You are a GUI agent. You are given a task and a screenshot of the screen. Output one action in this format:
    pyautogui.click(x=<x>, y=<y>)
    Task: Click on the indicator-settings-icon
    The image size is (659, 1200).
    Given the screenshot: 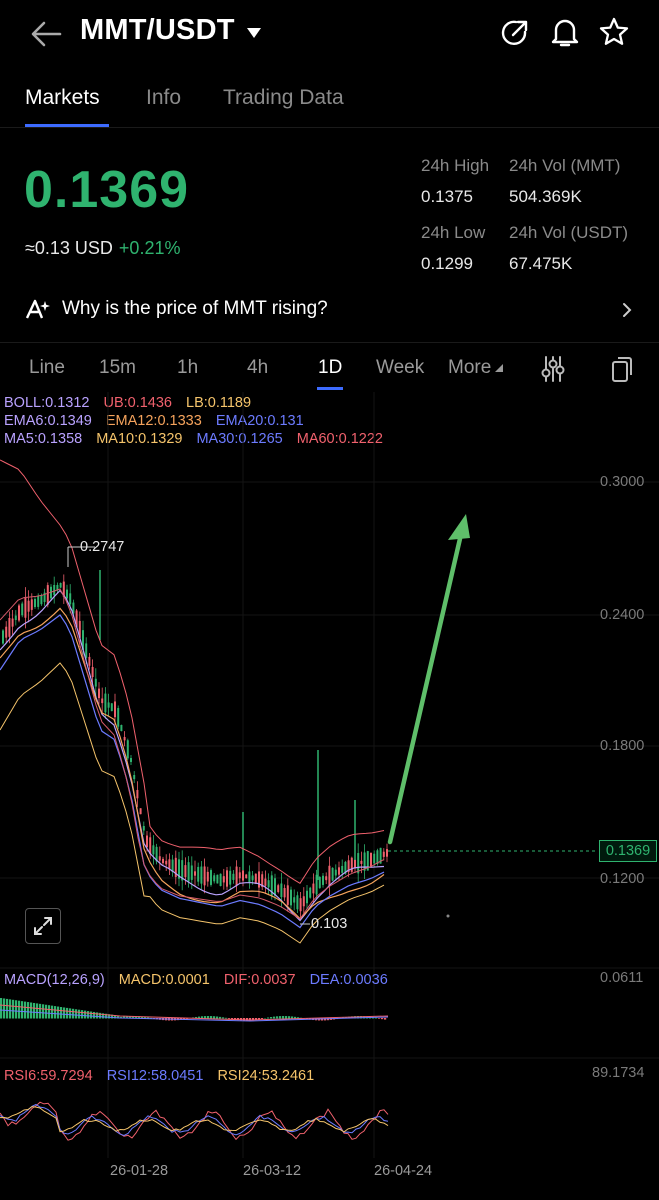 What is the action you would take?
    pyautogui.click(x=553, y=369)
    